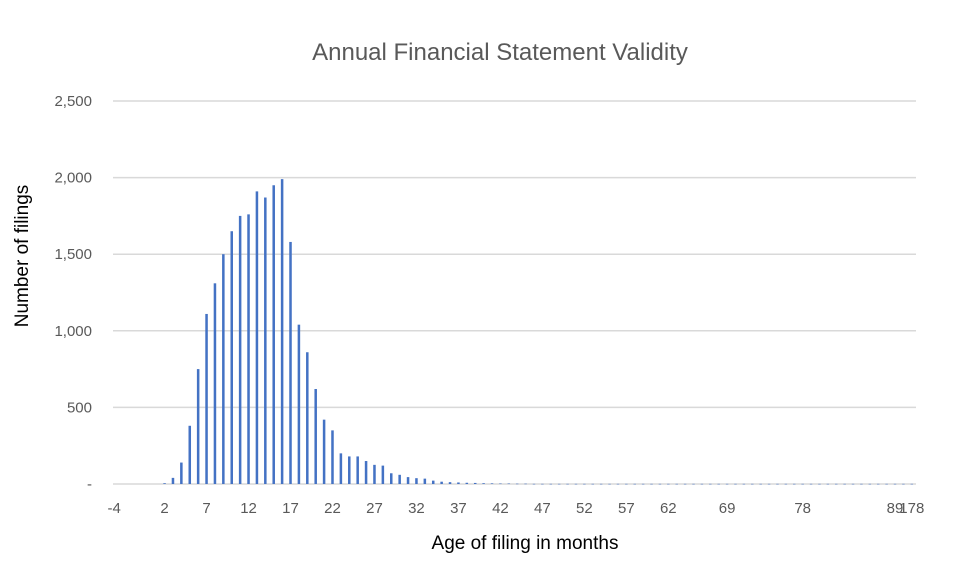 This screenshot has height=574, width=974. What do you see at coordinates (248, 508) in the screenshot?
I see `x-tick-label: 12` at bounding box center [248, 508].